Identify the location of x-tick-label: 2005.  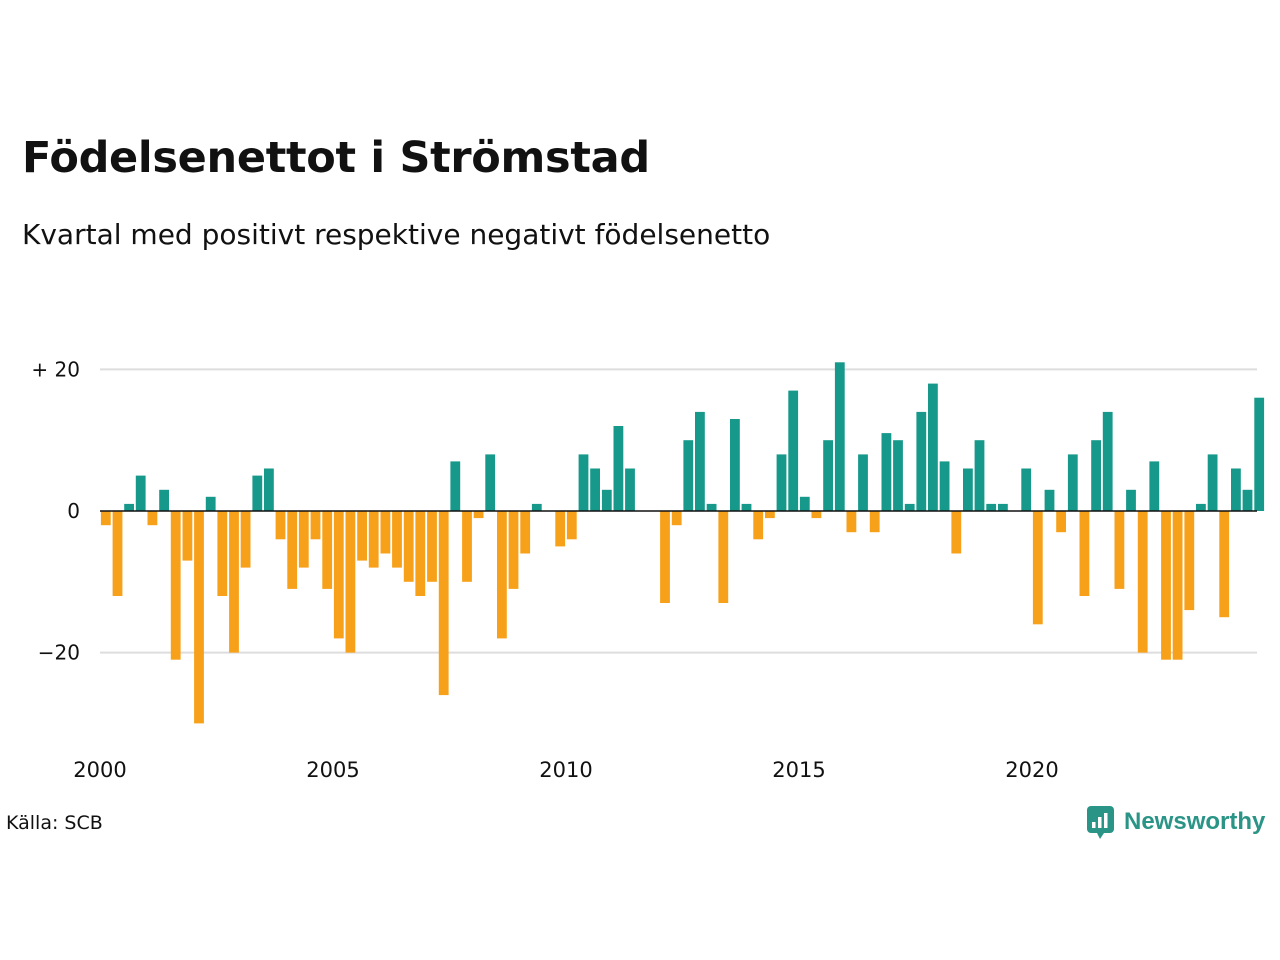
(332, 770).